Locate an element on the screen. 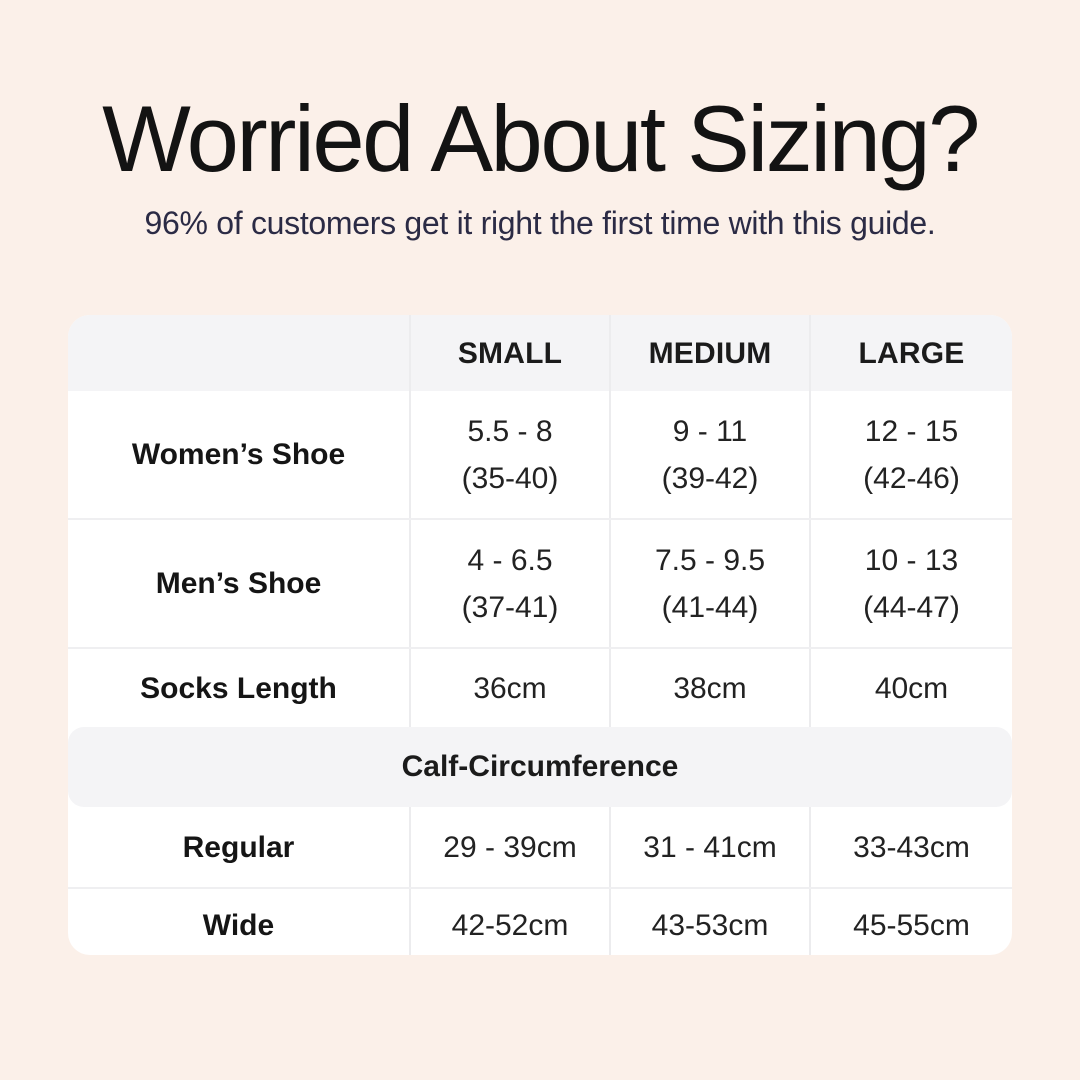 Image resolution: width=1080 pixels, height=1080 pixels. cell-line-1: 12 - 15 is located at coordinates (911, 431).